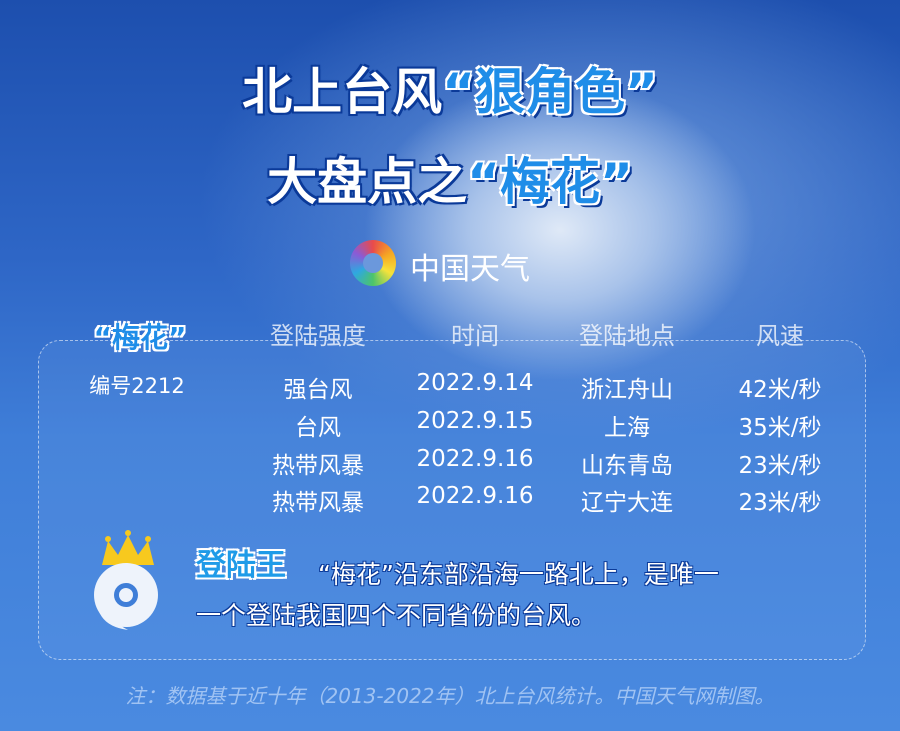  Describe the element at coordinates (450, 696) in the screenshot. I see `footnote: 注：数据基于近十年（2013-2022年）北上台风统计。中国天气网制图。` at that location.